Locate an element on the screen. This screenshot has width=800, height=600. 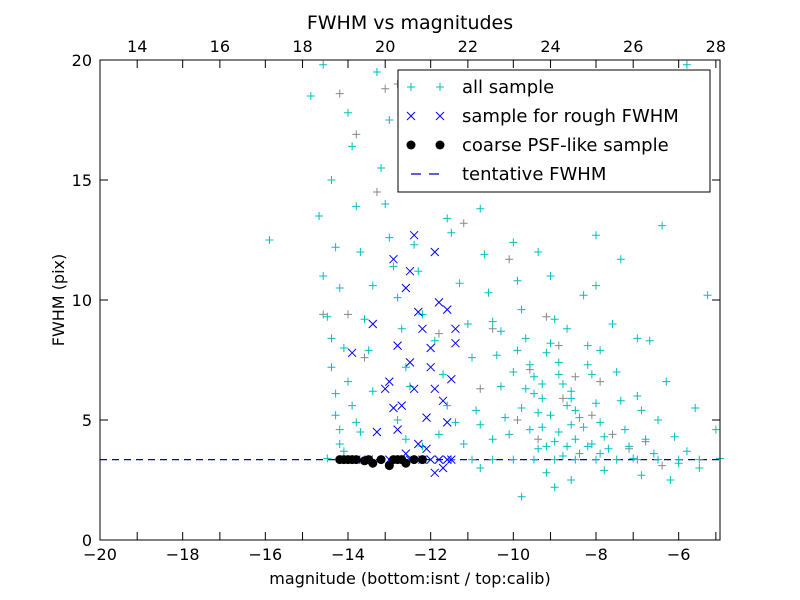
series-coarse-psf-like-sample is located at coordinates (381, 463).